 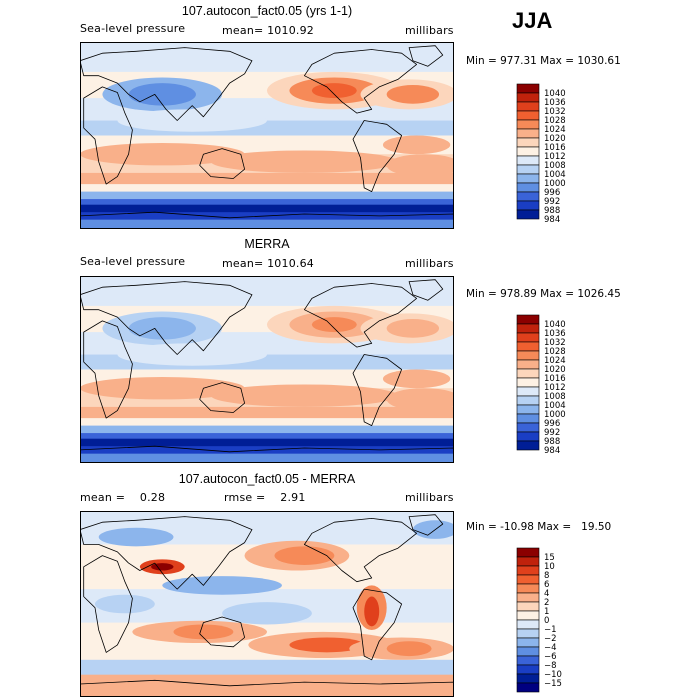 What do you see at coordinates (549, 567) in the screenshot?
I see `colorbar-tick-label: 10` at bounding box center [549, 567].